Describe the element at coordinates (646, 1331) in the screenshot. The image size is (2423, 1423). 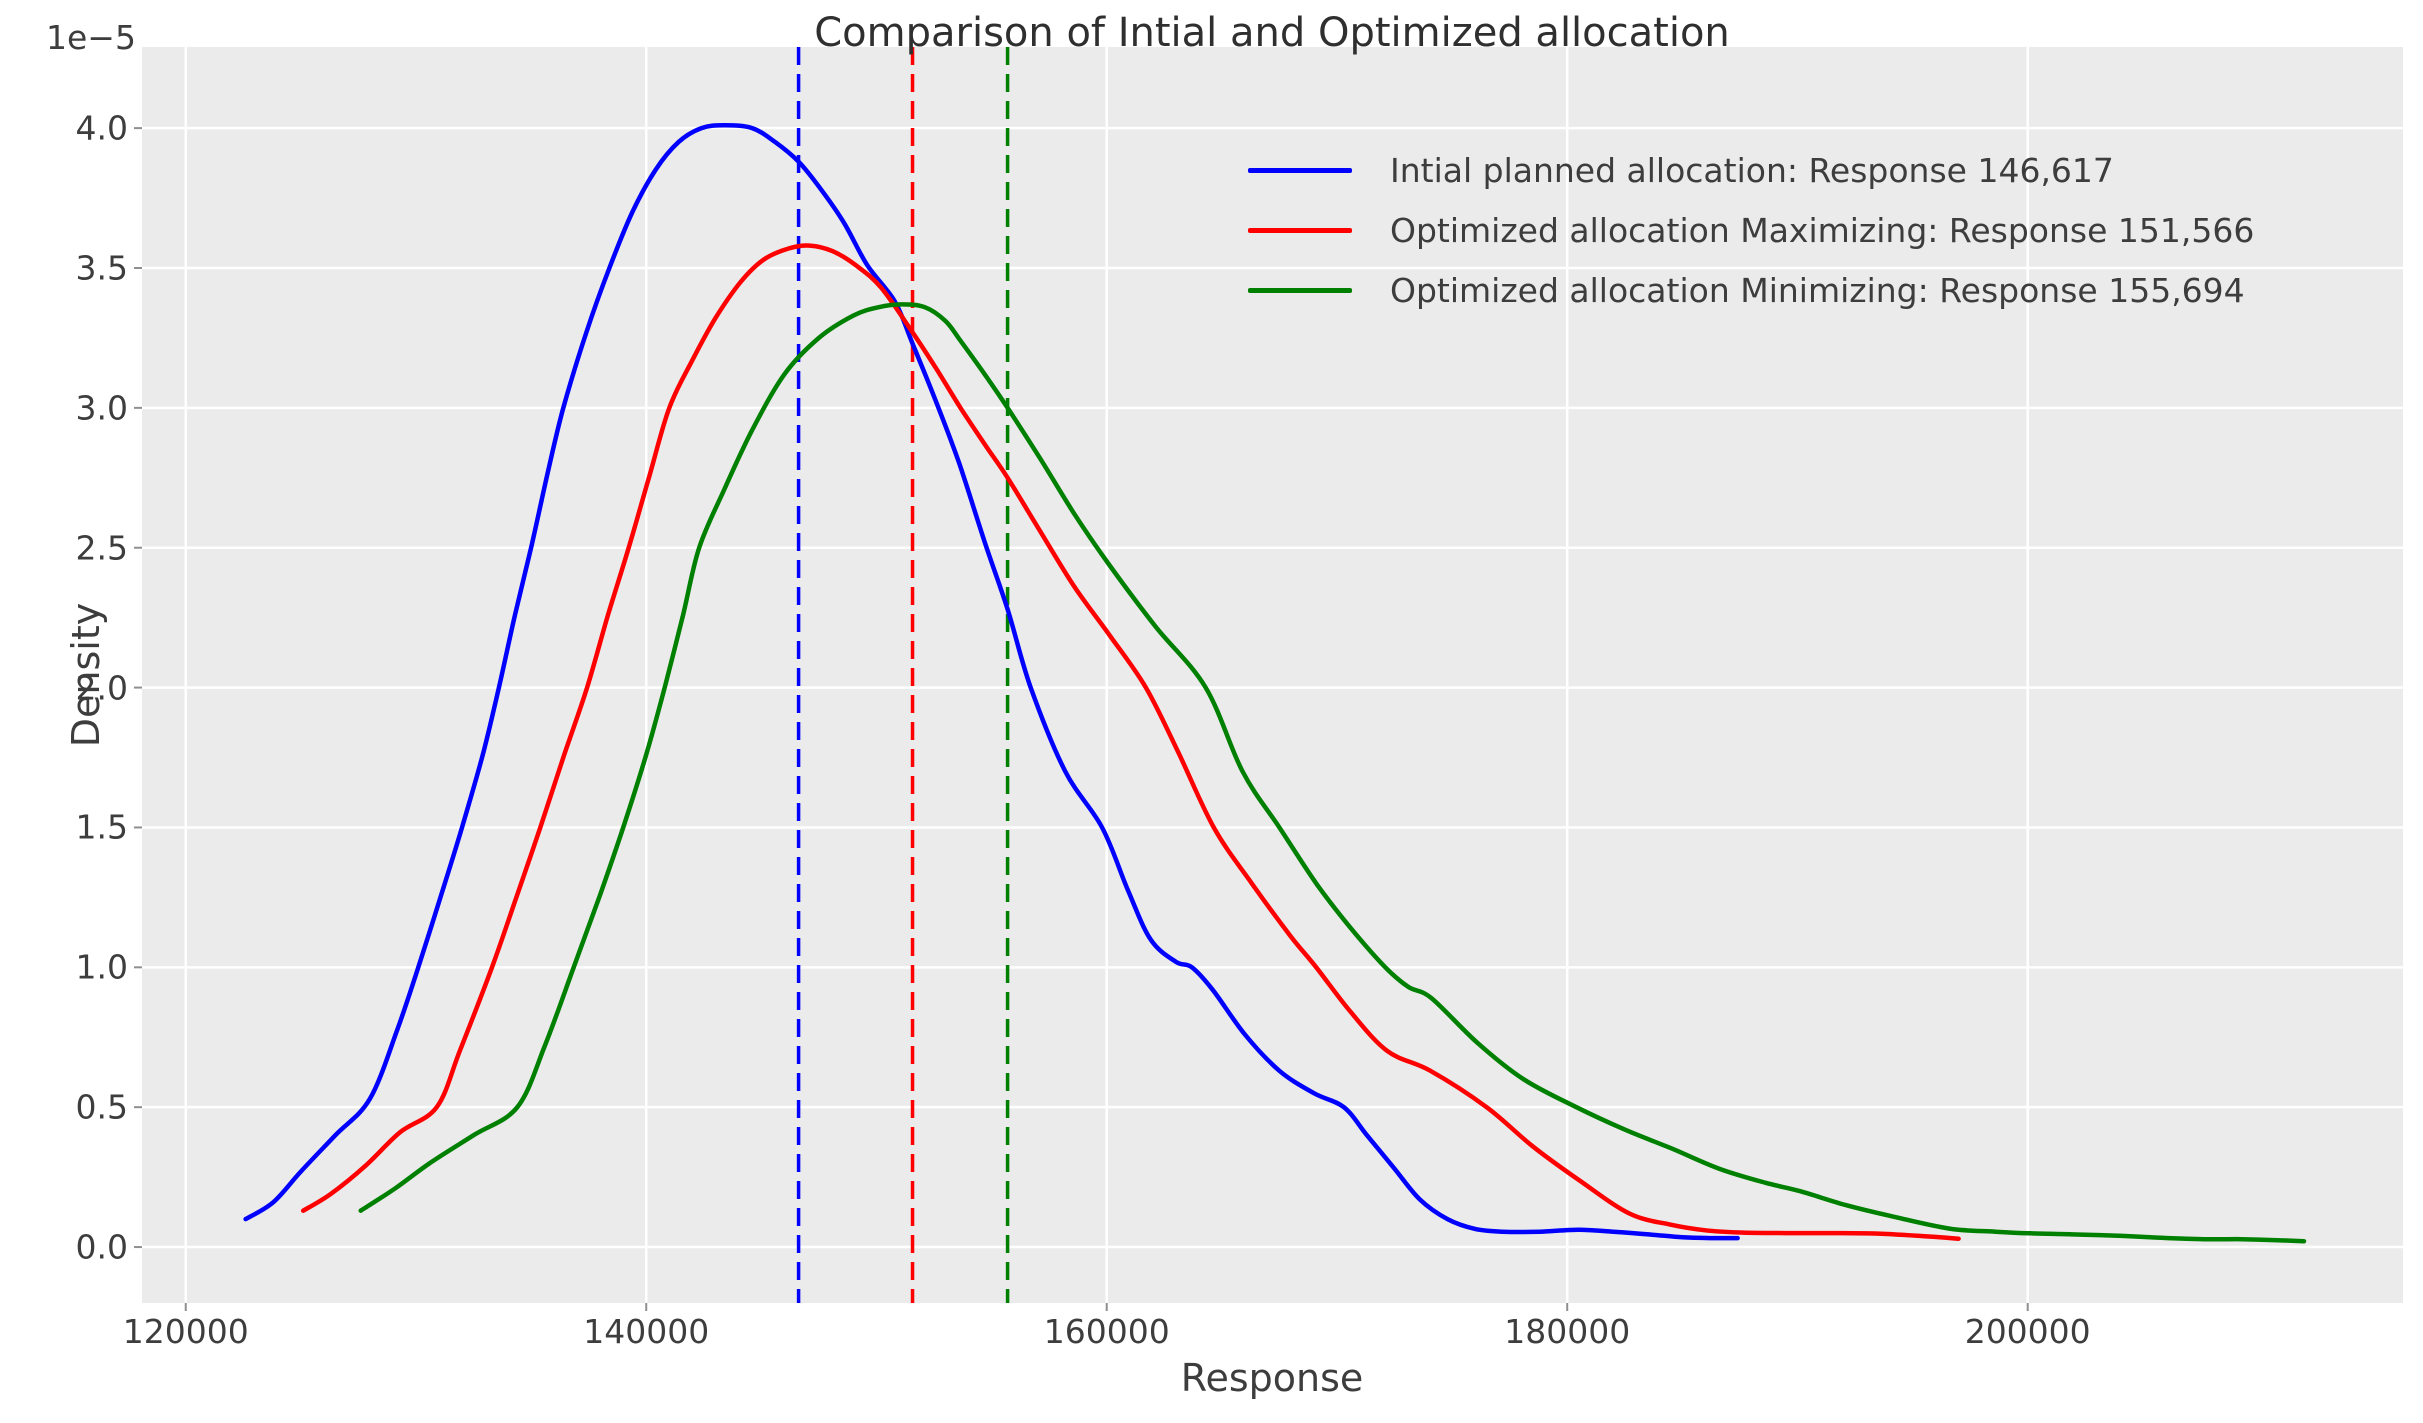
I see `x-tick-label: 140000` at that location.